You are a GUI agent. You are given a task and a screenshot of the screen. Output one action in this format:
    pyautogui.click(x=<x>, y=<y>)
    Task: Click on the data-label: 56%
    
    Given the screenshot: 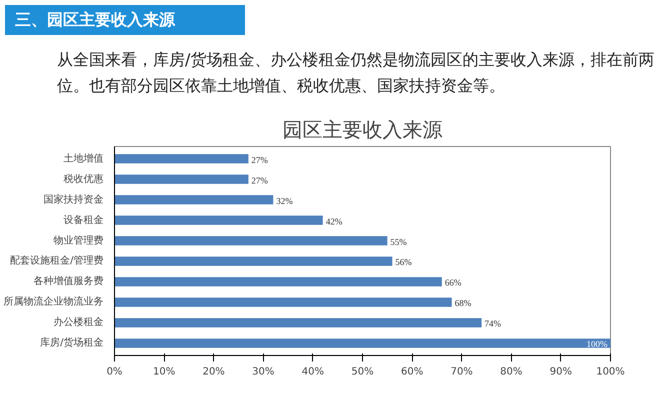 What is the action you would take?
    pyautogui.click(x=403, y=262)
    